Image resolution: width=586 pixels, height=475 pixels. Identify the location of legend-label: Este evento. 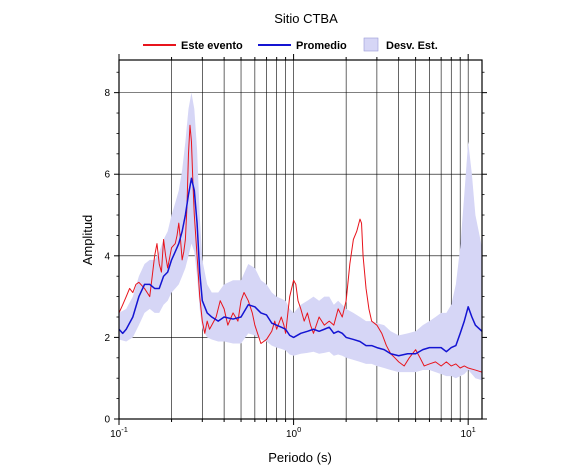
(212, 46).